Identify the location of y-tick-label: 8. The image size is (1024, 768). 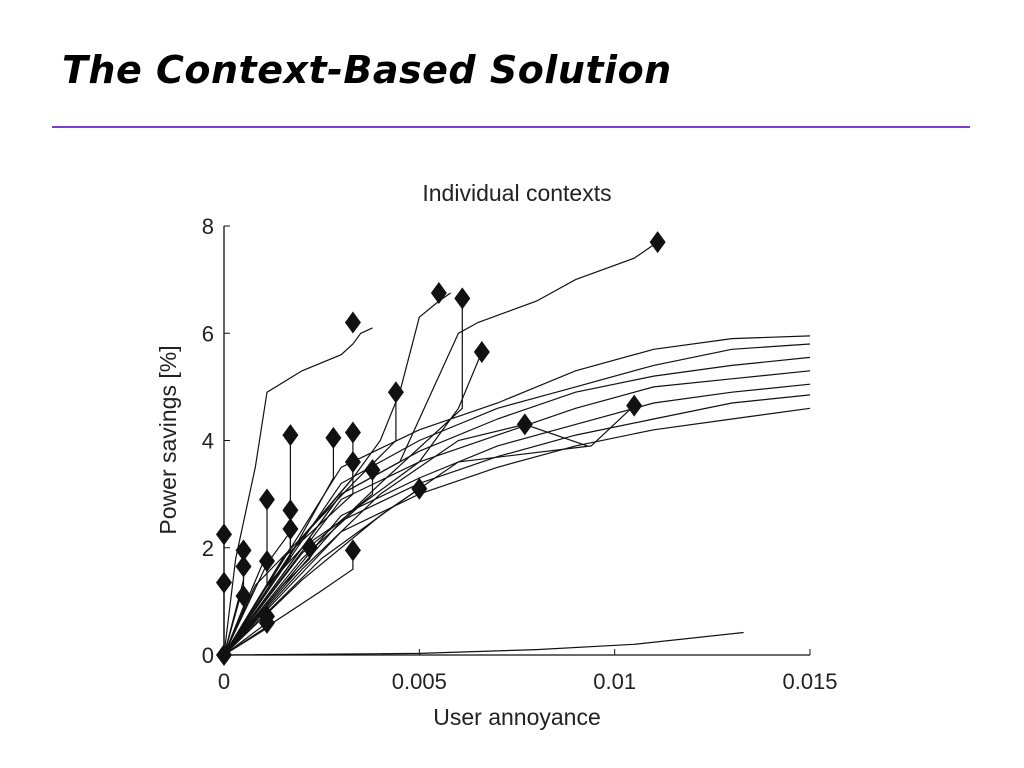
(208, 226).